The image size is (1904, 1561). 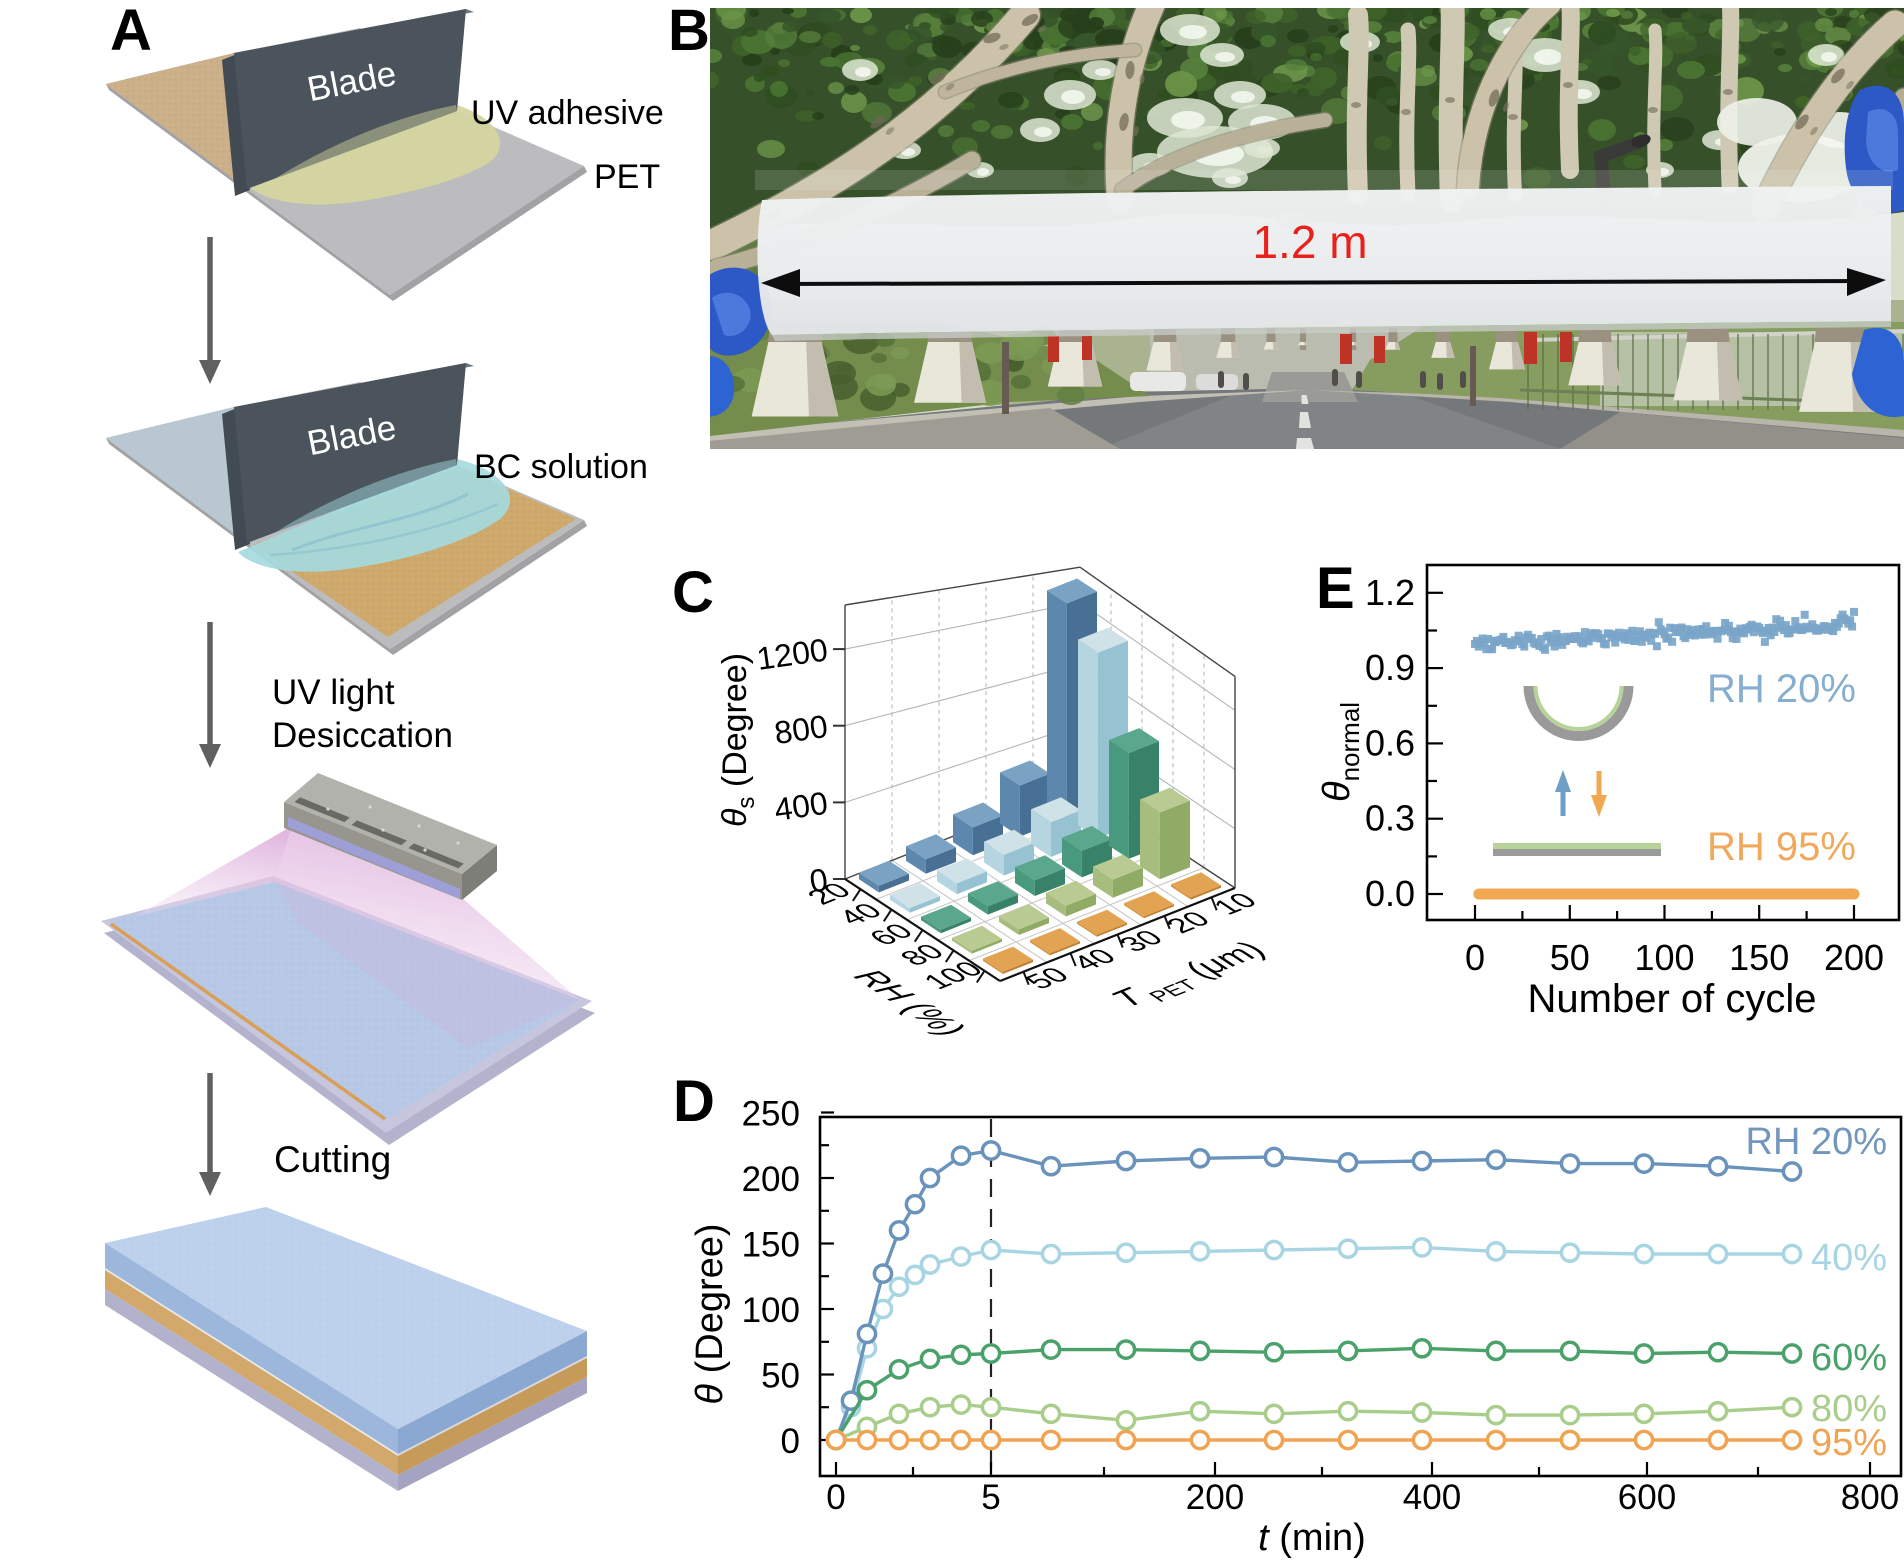 What do you see at coordinates (710, 1313) in the screenshot?
I see `svg-text: θ (Degree)` at bounding box center [710, 1313].